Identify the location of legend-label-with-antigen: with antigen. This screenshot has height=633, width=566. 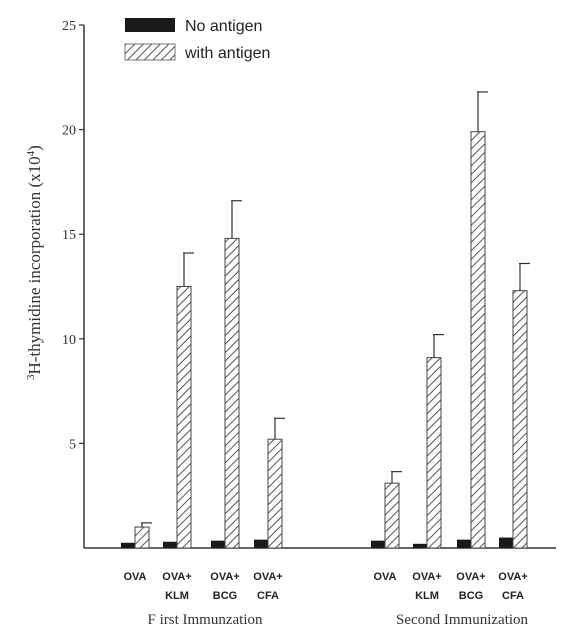
(227, 53).